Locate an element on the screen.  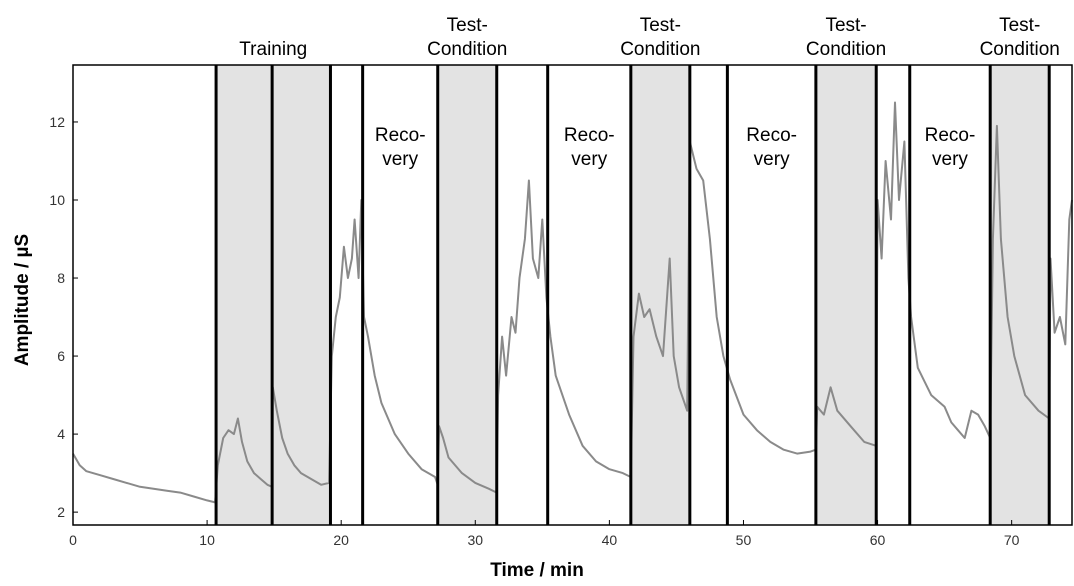
top-label: Training is located at coordinates (273, 49).